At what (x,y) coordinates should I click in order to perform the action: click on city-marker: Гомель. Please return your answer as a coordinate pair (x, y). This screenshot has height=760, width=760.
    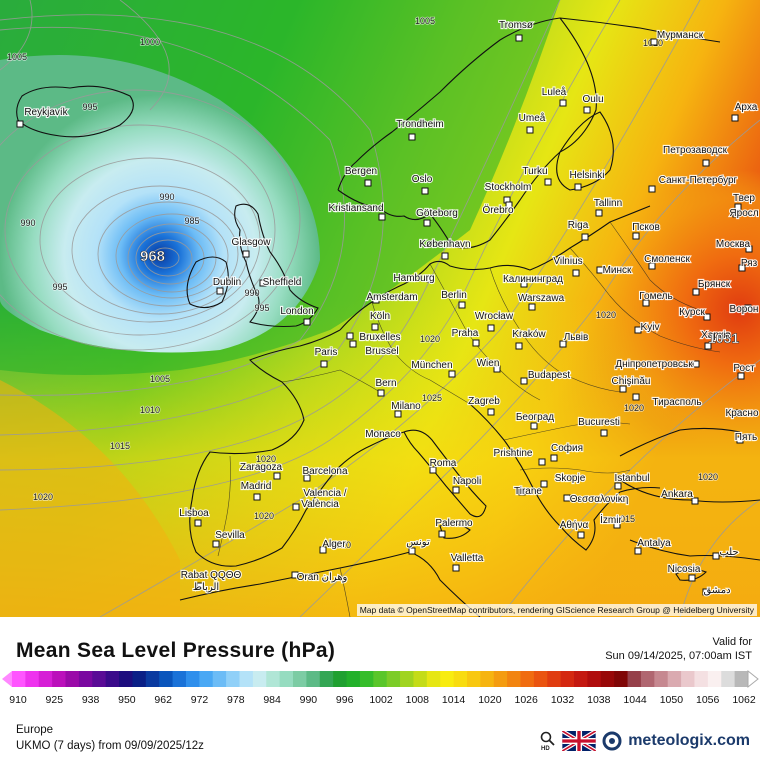
    Looking at the image, I should click on (656, 298).